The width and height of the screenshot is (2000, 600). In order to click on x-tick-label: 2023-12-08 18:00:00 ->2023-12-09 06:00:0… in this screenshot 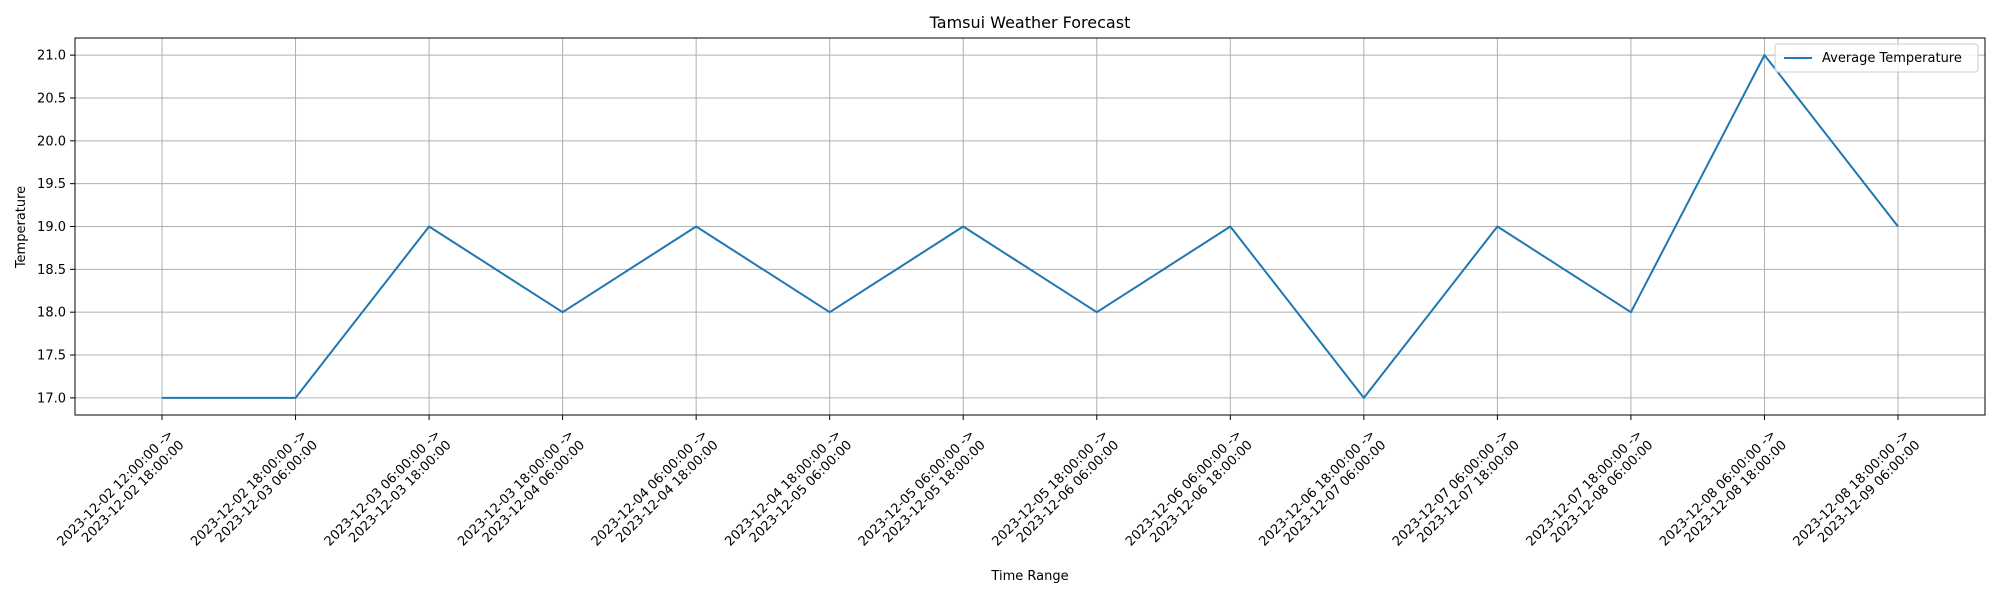, I will do `click(1857, 493)`.